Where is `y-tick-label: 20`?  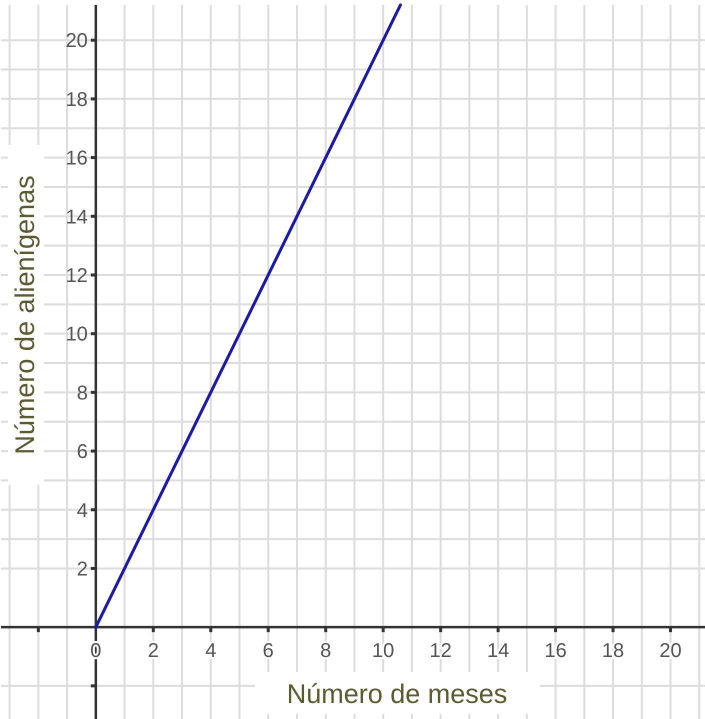
y-tick-label: 20 is located at coordinates (77, 41).